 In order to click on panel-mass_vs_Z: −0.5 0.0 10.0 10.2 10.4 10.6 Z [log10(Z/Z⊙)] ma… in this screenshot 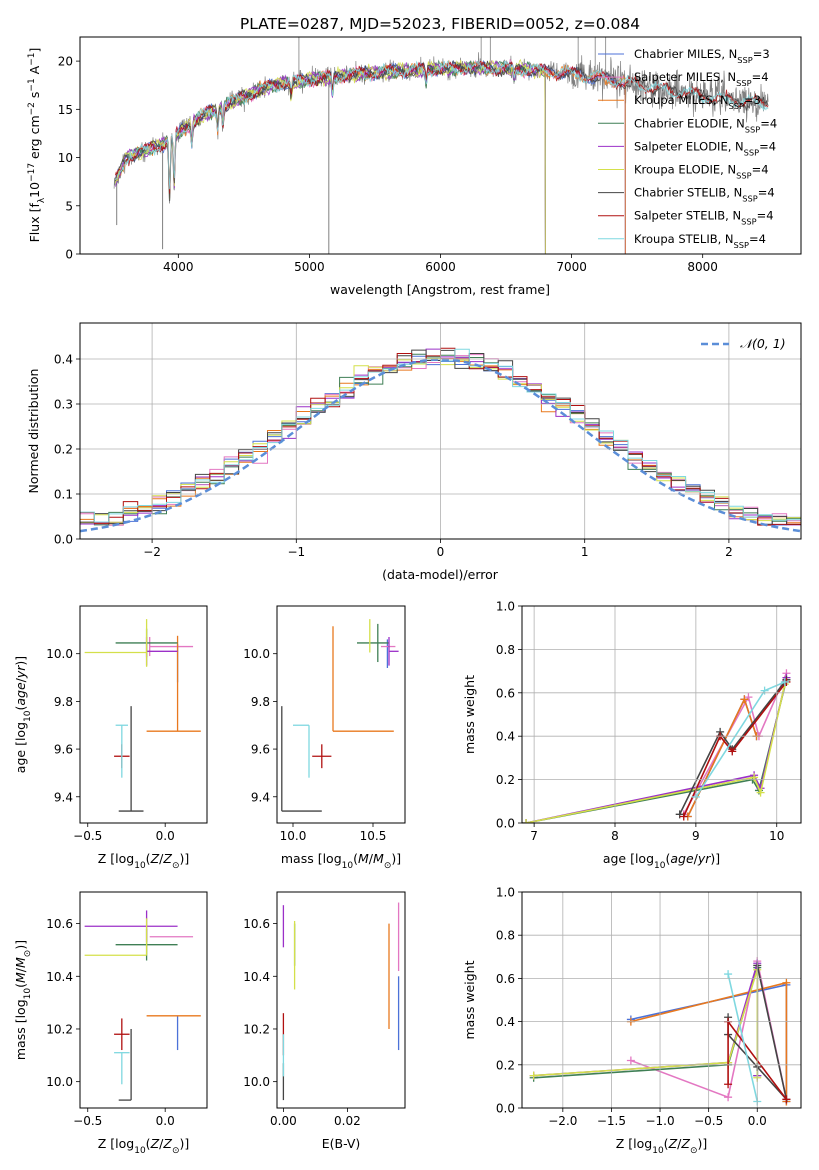, I will do `click(110, 1023)`.